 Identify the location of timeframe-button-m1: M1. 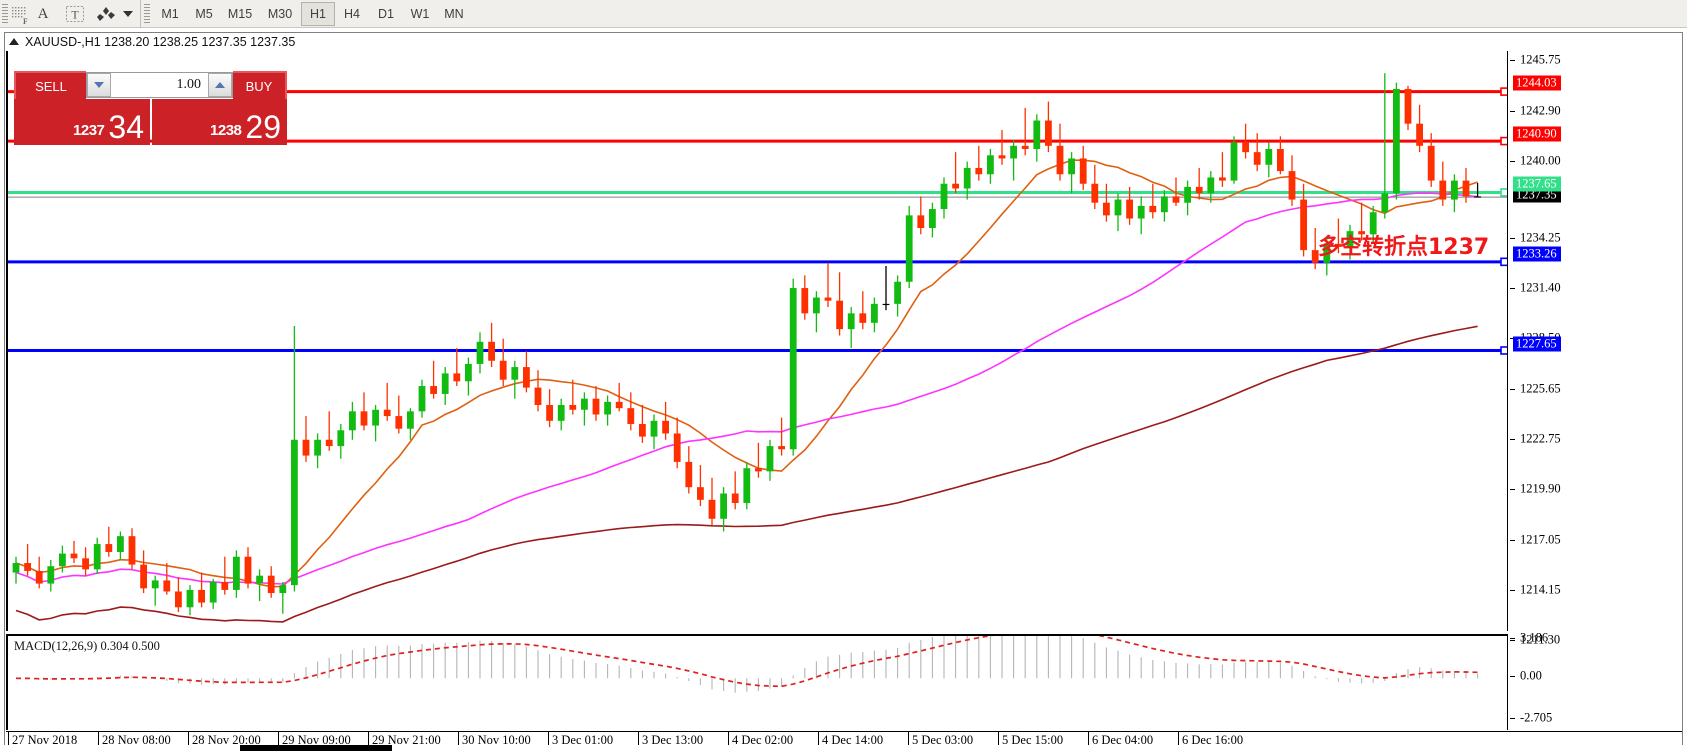
(170, 14).